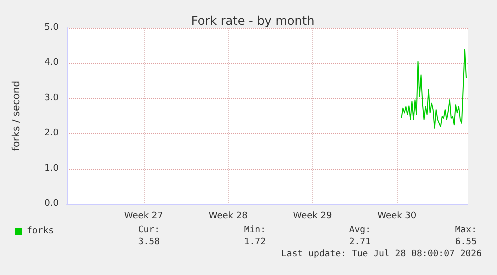 The image size is (497, 275). Describe the element at coordinates (52, 63) in the screenshot. I see `y-tick-label: 4.0` at that location.